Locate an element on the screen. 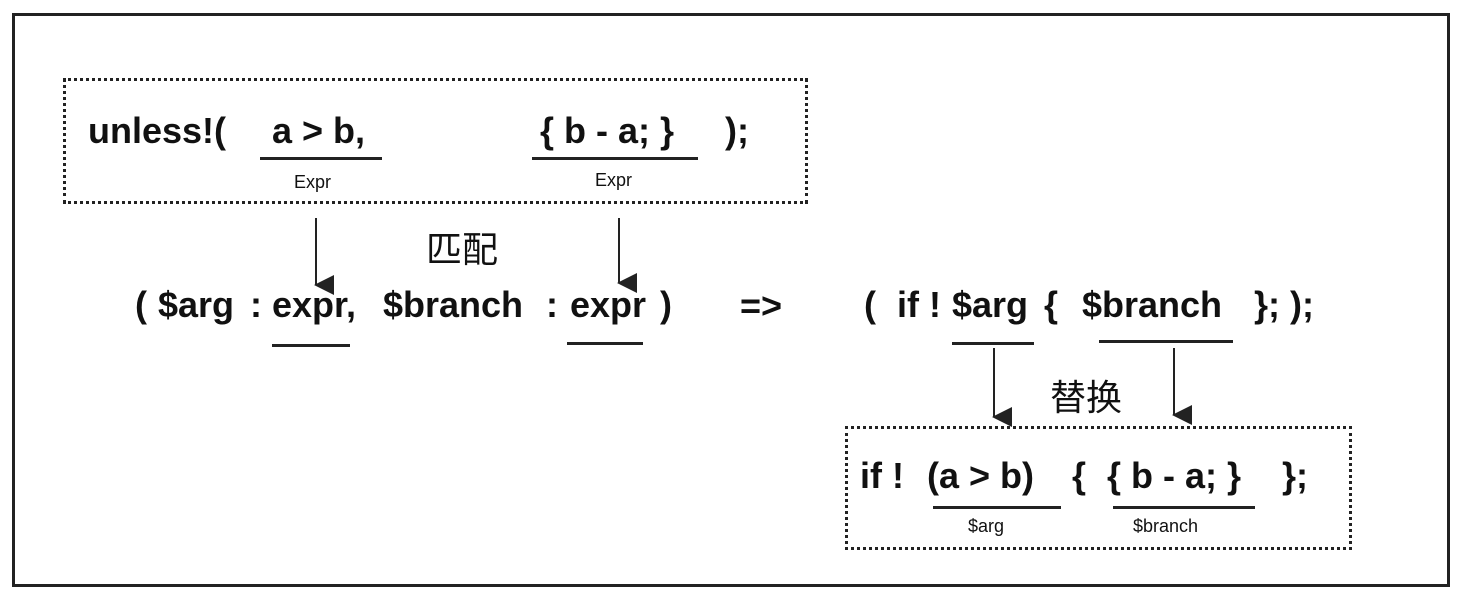 The width and height of the screenshot is (1462, 600). result-branch-underline is located at coordinates (1184, 507).